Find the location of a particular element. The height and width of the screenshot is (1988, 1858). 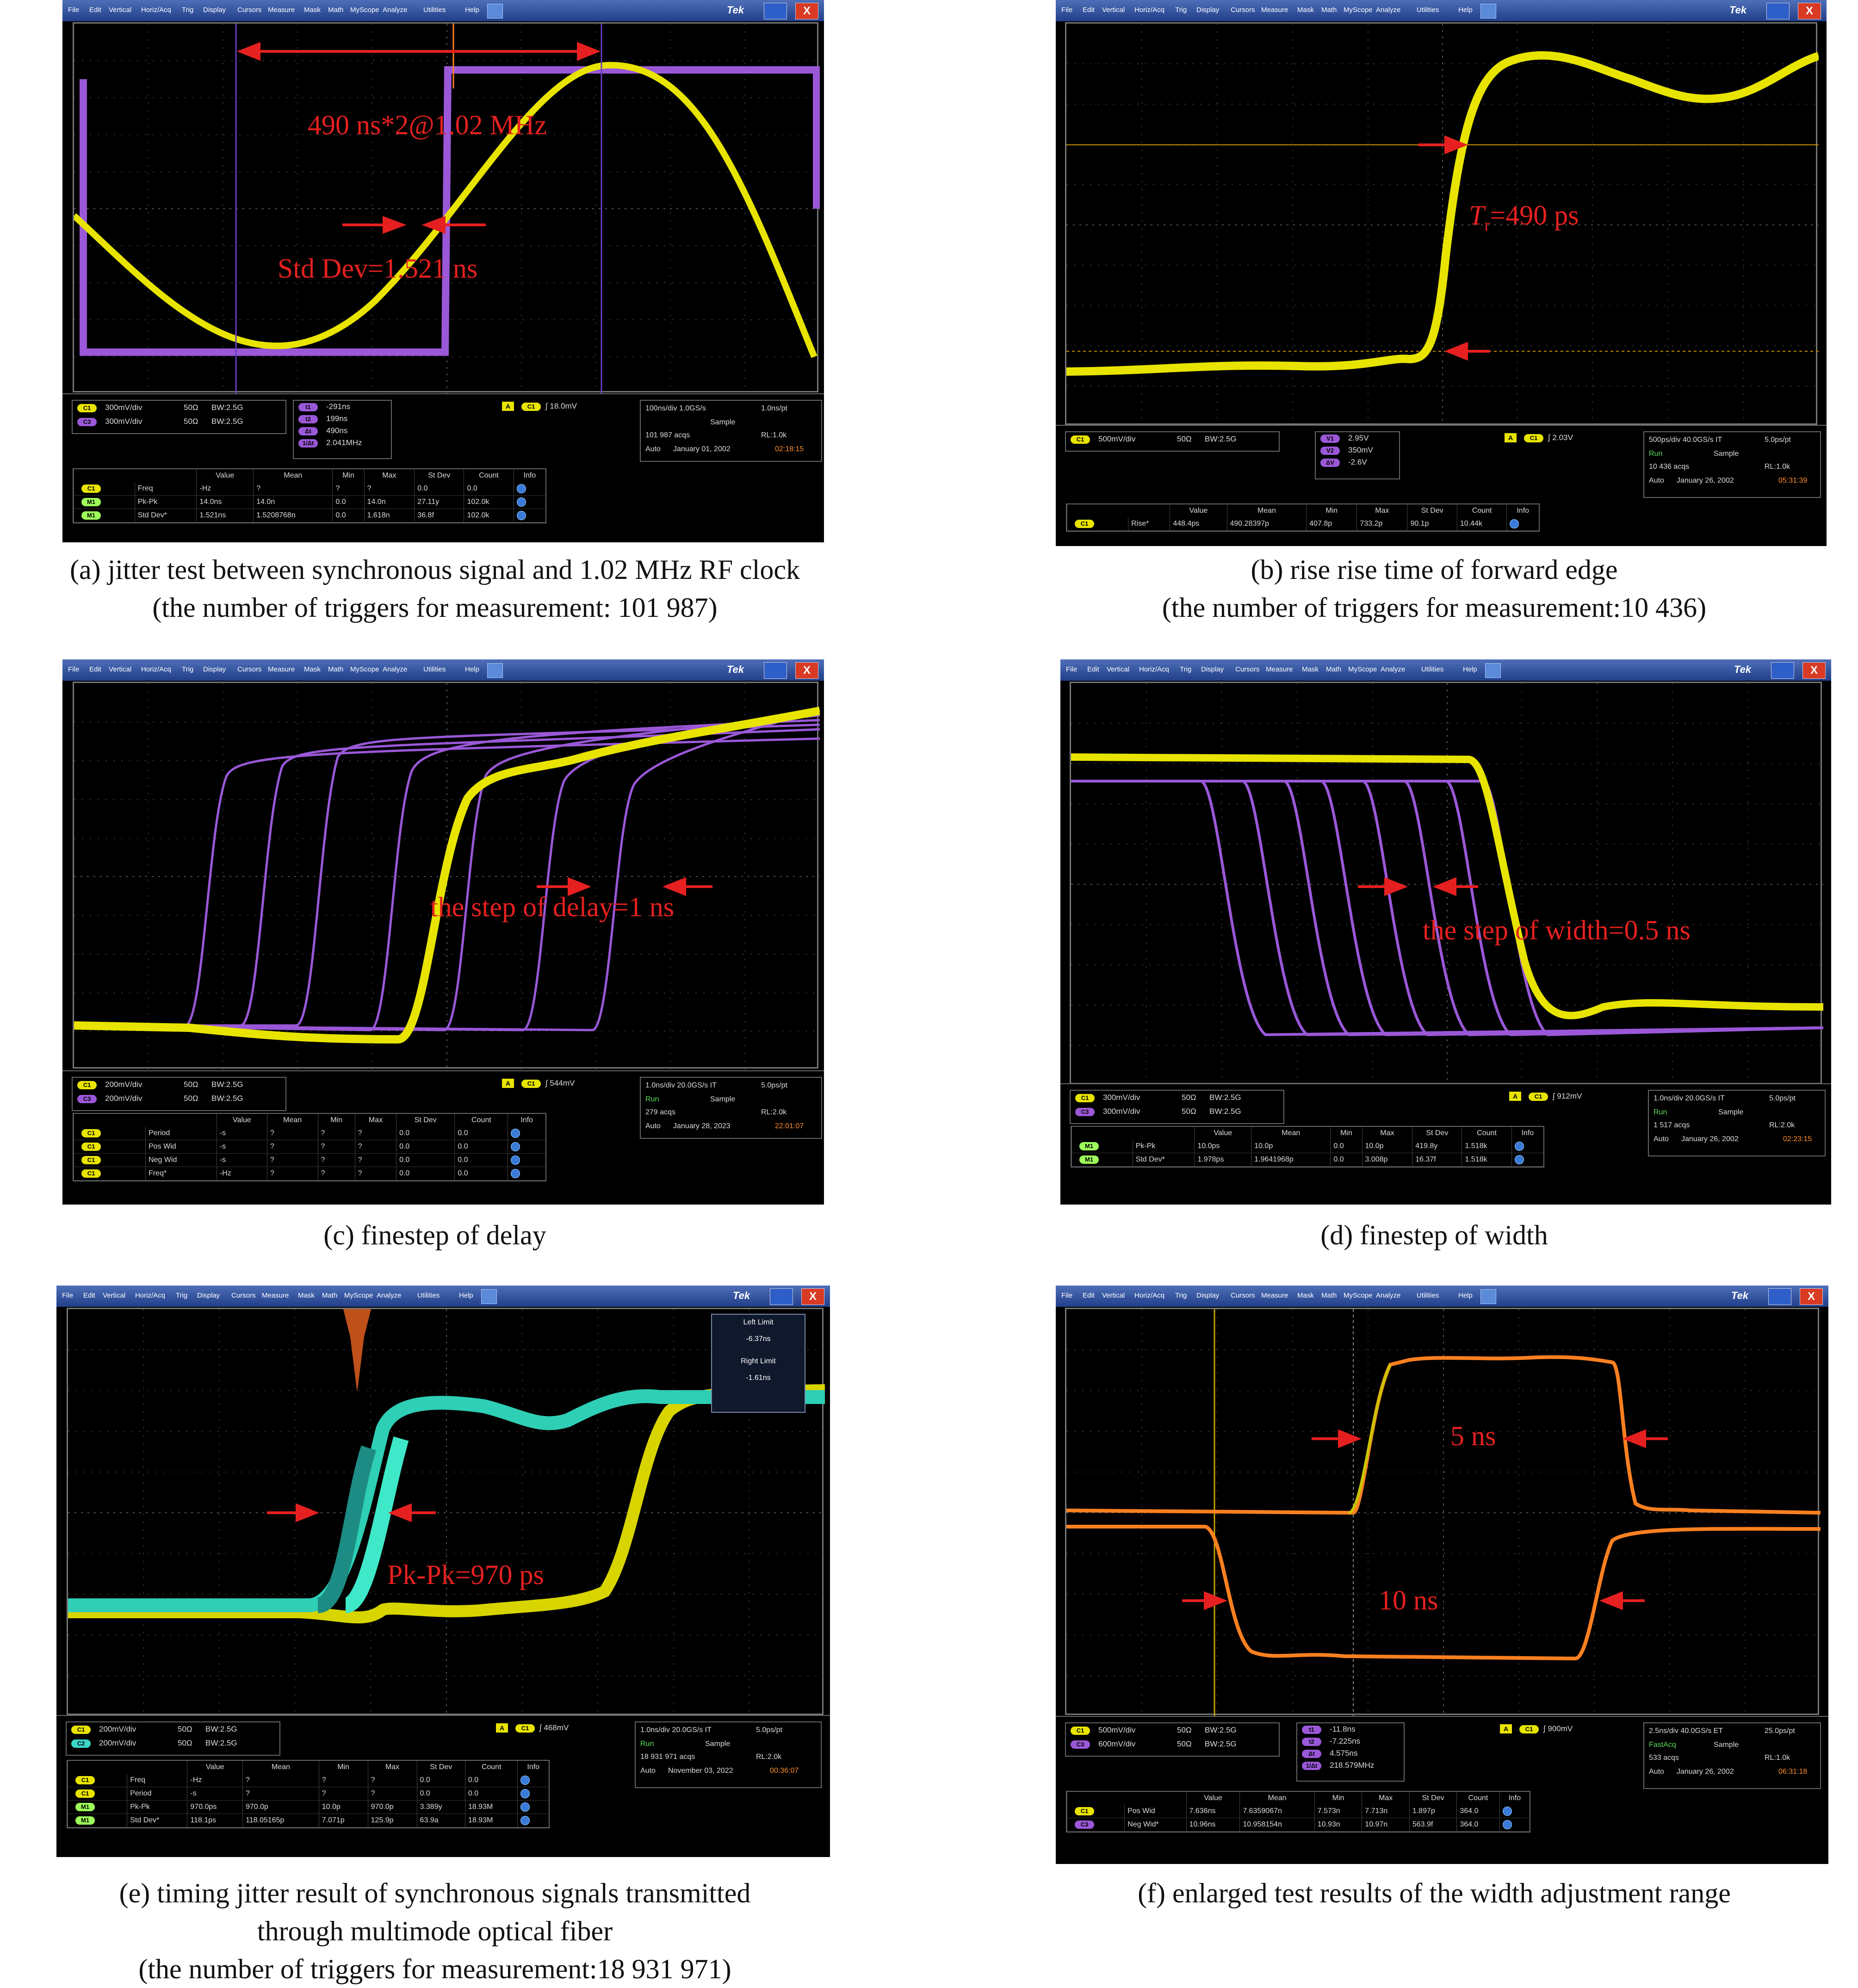

table-row: M1 Pk-Pk 14.0ns 14.0n 0.0 14.0n 27.11y 102.0k is located at coordinates (309, 502).